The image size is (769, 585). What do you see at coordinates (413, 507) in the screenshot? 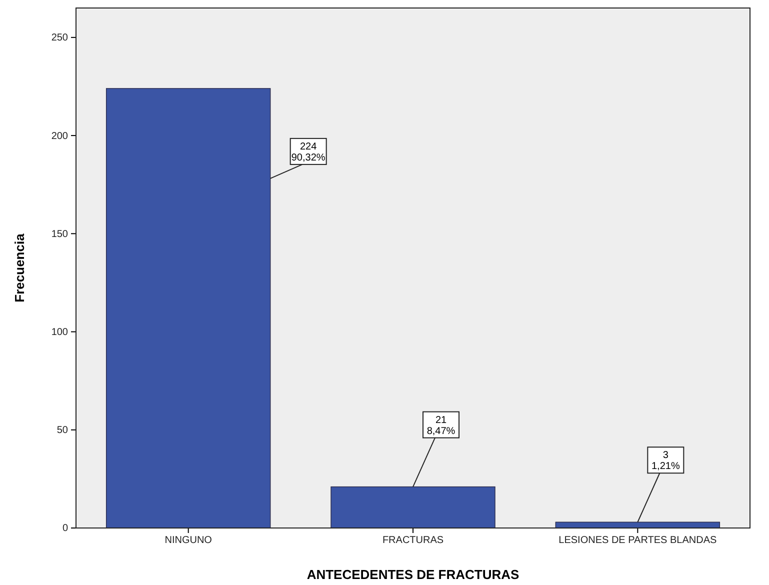
I see `bar` at bounding box center [413, 507].